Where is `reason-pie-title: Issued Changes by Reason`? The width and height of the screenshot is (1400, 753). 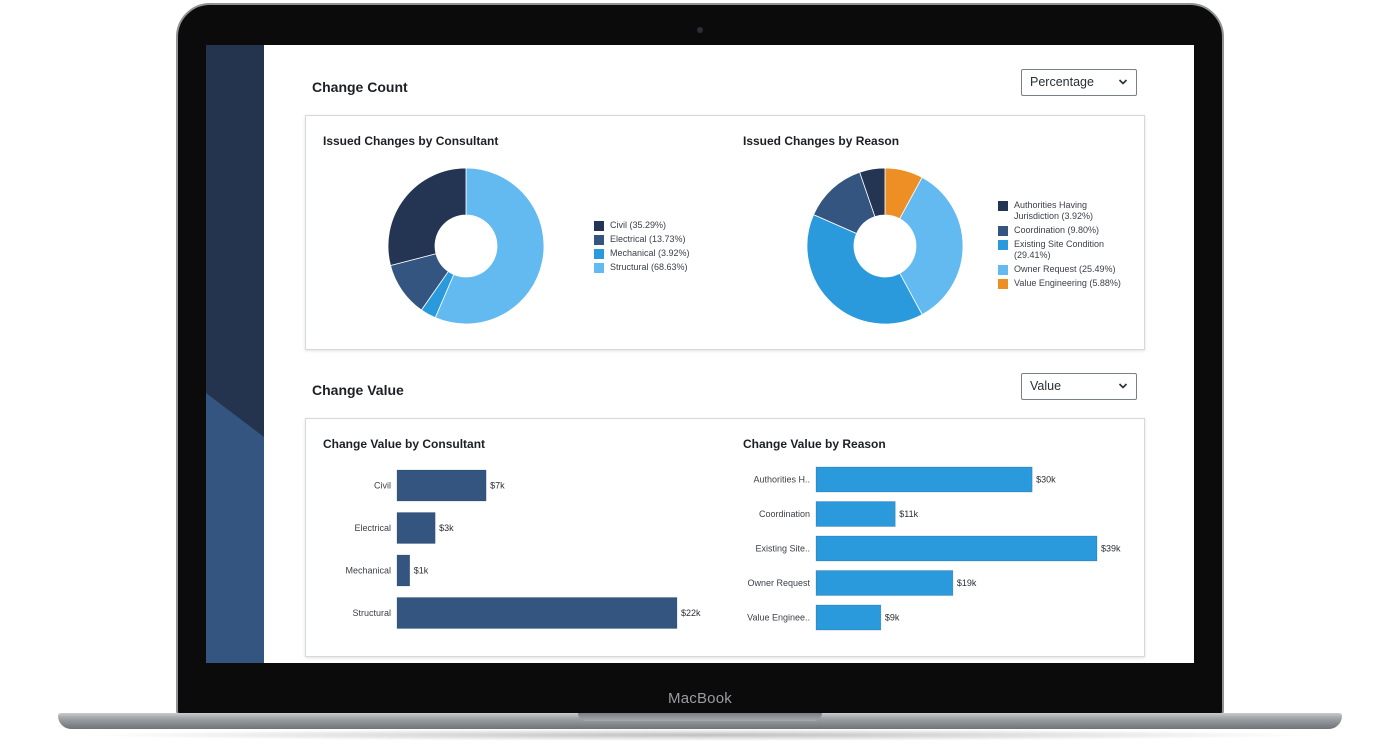
reason-pie-title: Issued Changes by Reason is located at coordinates (821, 141).